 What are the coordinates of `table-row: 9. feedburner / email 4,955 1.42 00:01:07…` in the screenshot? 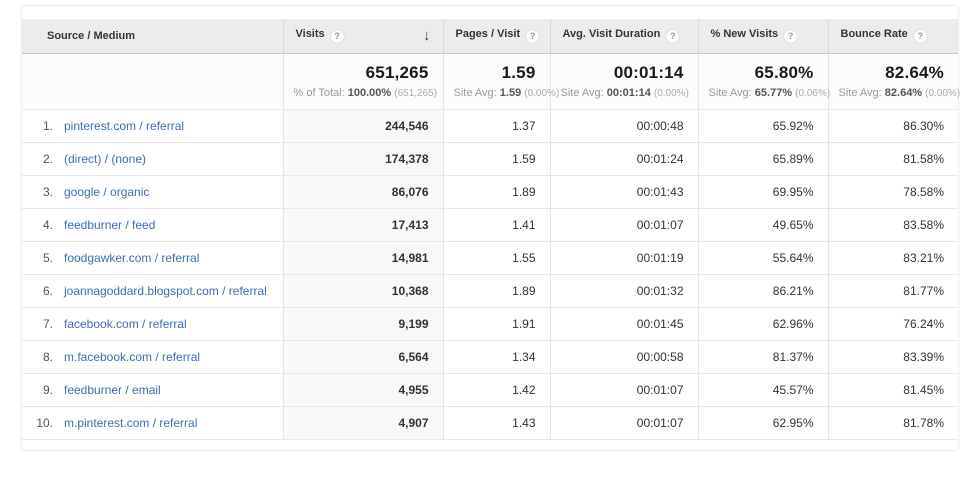 It's located at (490, 389).